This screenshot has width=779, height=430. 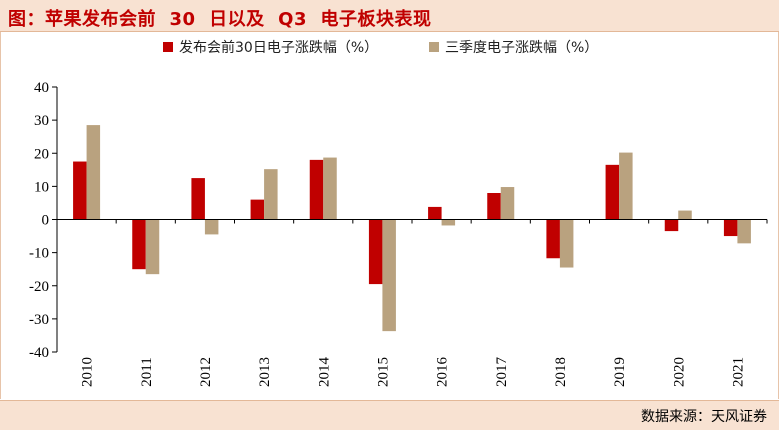 What do you see at coordinates (324, 372) in the screenshot?
I see `x-tick-label-2014: 2014` at bounding box center [324, 372].